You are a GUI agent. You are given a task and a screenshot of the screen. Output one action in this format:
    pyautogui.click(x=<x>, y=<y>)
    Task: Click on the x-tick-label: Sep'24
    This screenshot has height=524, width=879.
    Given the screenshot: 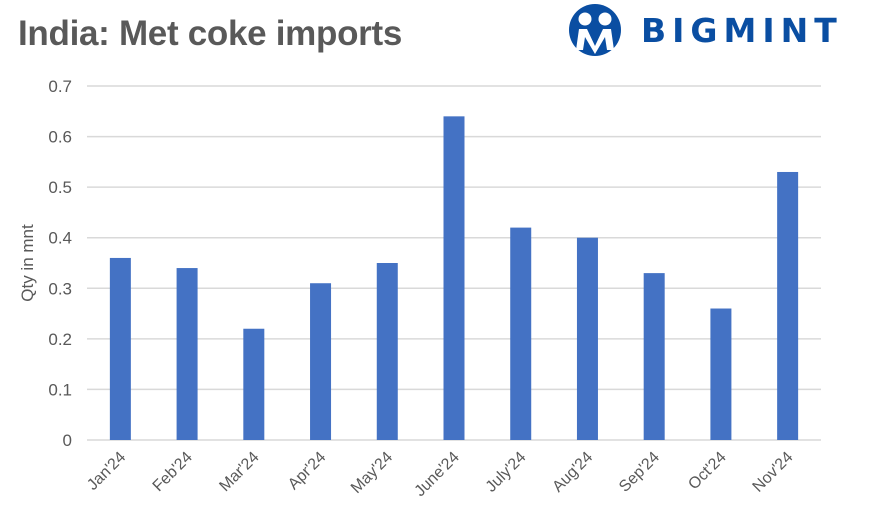 What is the action you would take?
    pyautogui.click(x=639, y=472)
    